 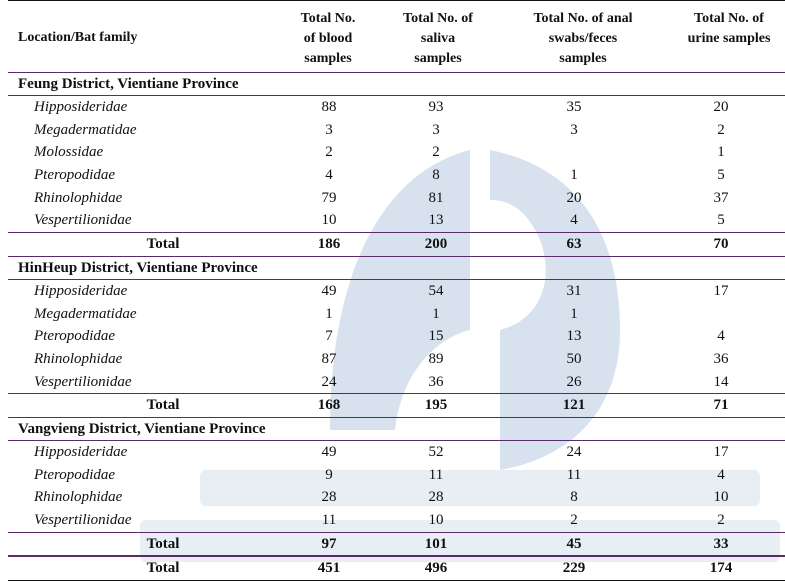 I want to click on section-title: HinHeup District, Vientiane Province, so click(x=396, y=268).